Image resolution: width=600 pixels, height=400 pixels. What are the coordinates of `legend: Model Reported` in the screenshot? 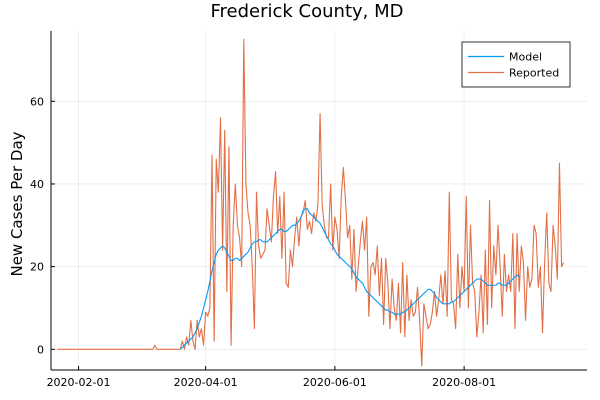 It's located at (516, 64).